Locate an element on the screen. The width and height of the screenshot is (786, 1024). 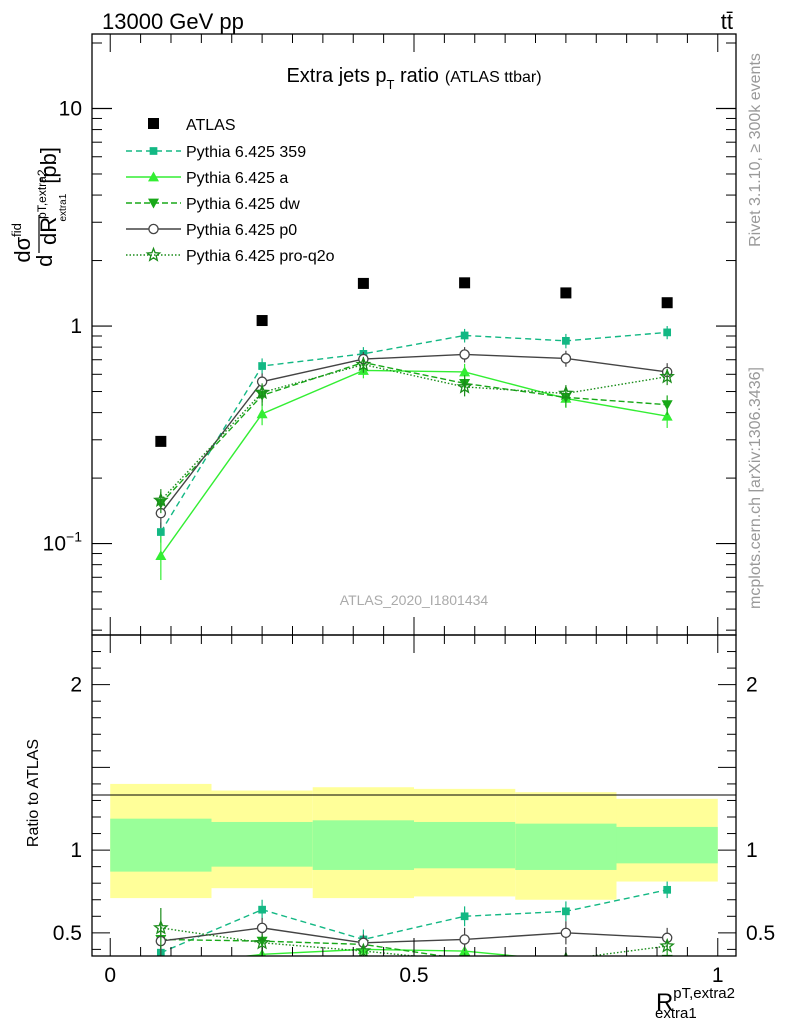
y-tick-label-base: 1 is located at coordinates (76, 326).